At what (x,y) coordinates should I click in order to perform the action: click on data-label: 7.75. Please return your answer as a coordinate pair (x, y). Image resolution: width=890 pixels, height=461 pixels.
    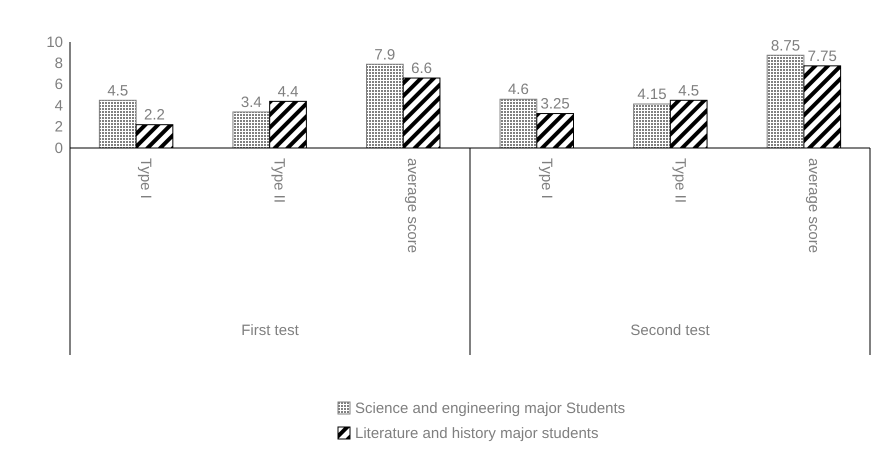
    Looking at the image, I should click on (822, 56).